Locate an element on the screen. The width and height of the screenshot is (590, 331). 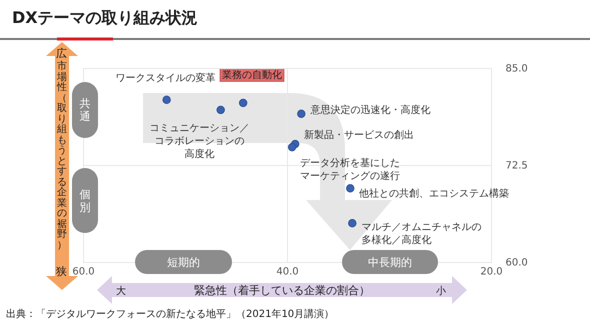
y-tick-label: 72.5 is located at coordinates (517, 166).